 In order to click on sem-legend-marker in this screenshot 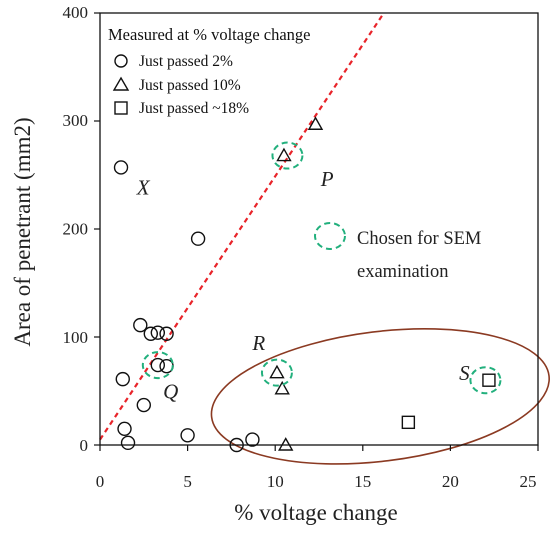, I will do `click(330, 236)`.